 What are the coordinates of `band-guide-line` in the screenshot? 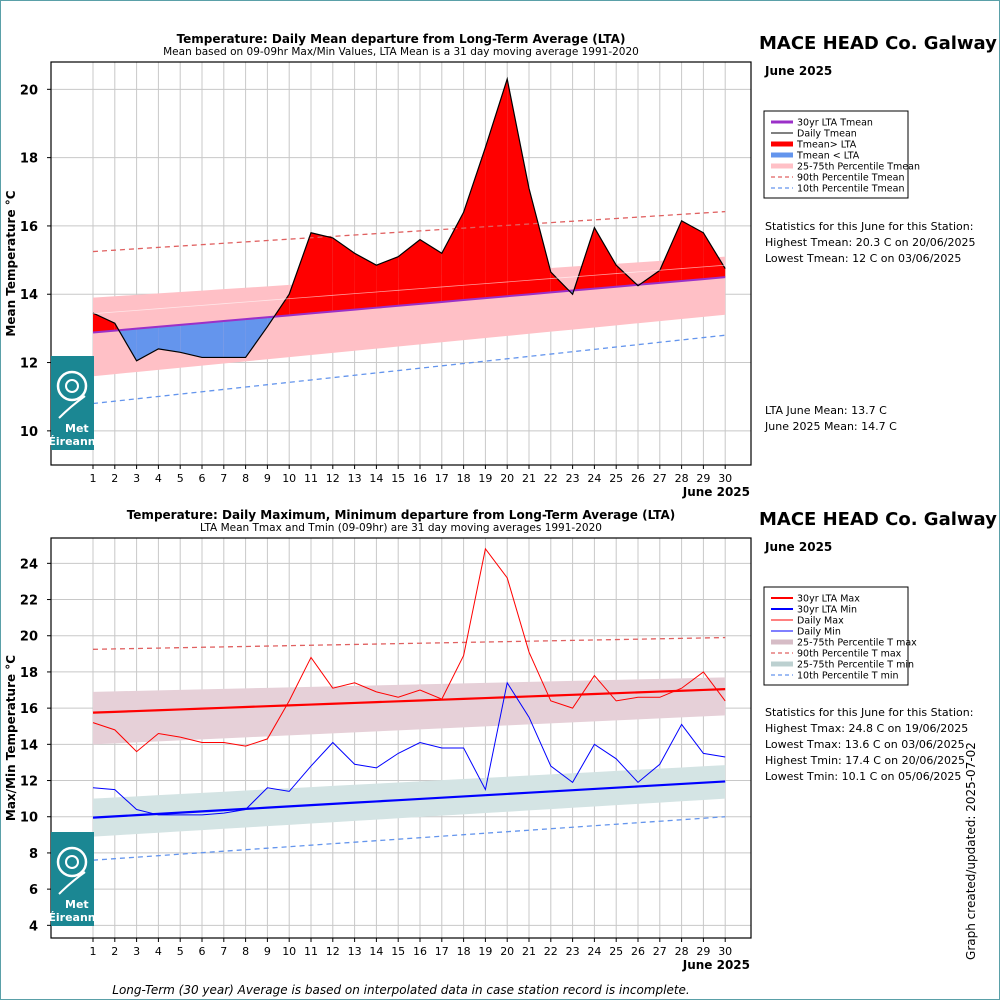 It's located at (409, 289).